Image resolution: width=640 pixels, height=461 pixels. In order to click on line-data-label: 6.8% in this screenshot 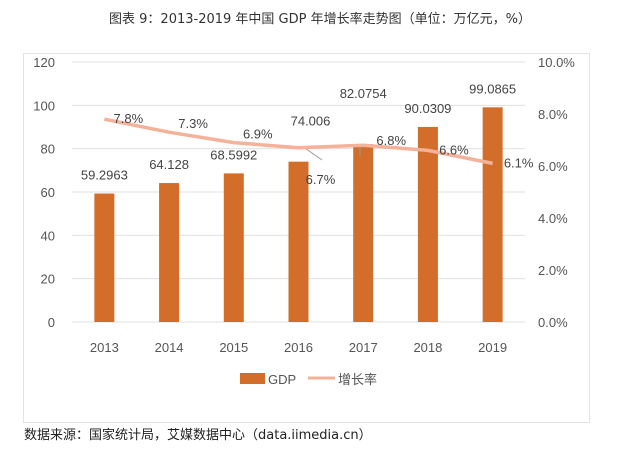, I will do `click(391, 140)`.